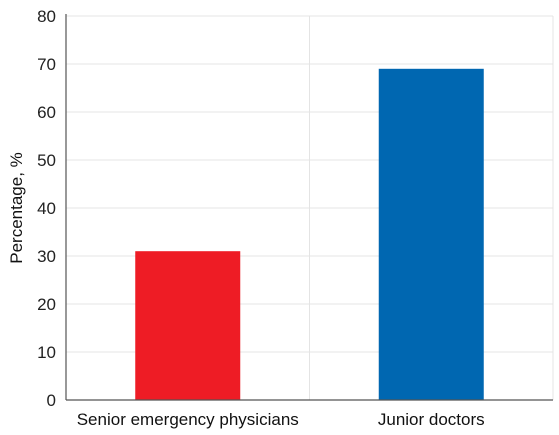  Describe the element at coordinates (46, 352) in the screenshot. I see `y-tick-label-10: 10` at that location.